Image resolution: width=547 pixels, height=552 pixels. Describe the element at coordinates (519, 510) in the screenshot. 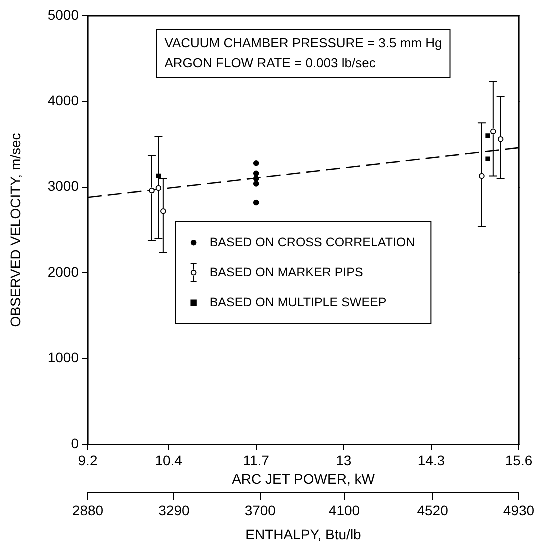

I see `x2-tick-label: 4930` at that location.